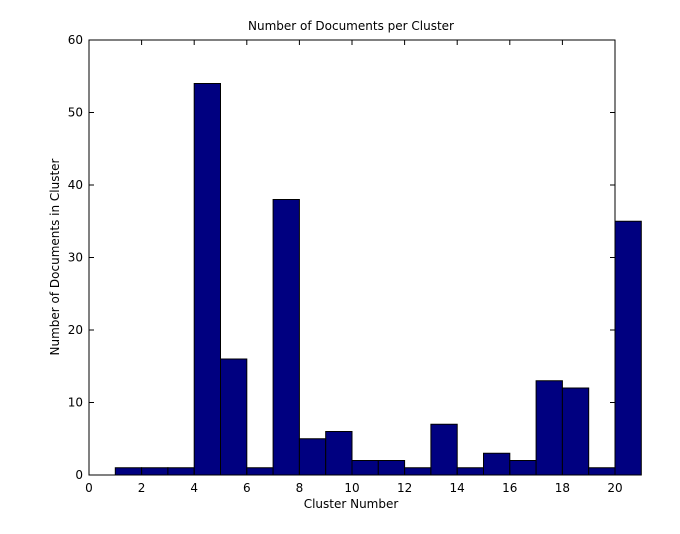 The height and width of the screenshot is (534, 680). Describe the element at coordinates (614, 488) in the screenshot. I see `x-tick-label: 20` at that location.